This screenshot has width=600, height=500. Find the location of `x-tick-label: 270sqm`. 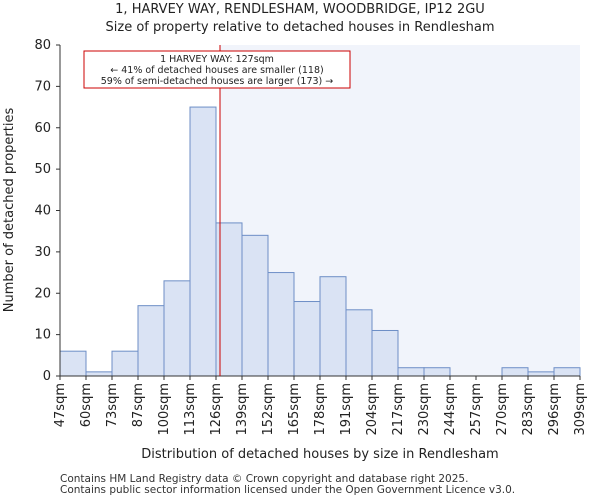

x-tick-label: 270sqm is located at coordinates (502, 409).